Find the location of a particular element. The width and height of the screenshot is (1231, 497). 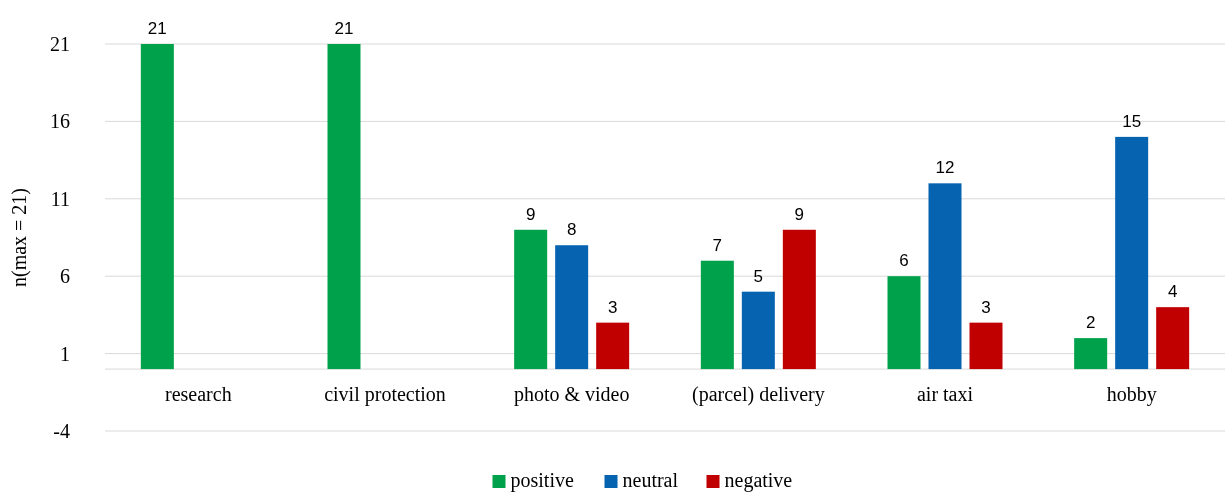

y-tick-label: 1 is located at coordinates (65, 353).